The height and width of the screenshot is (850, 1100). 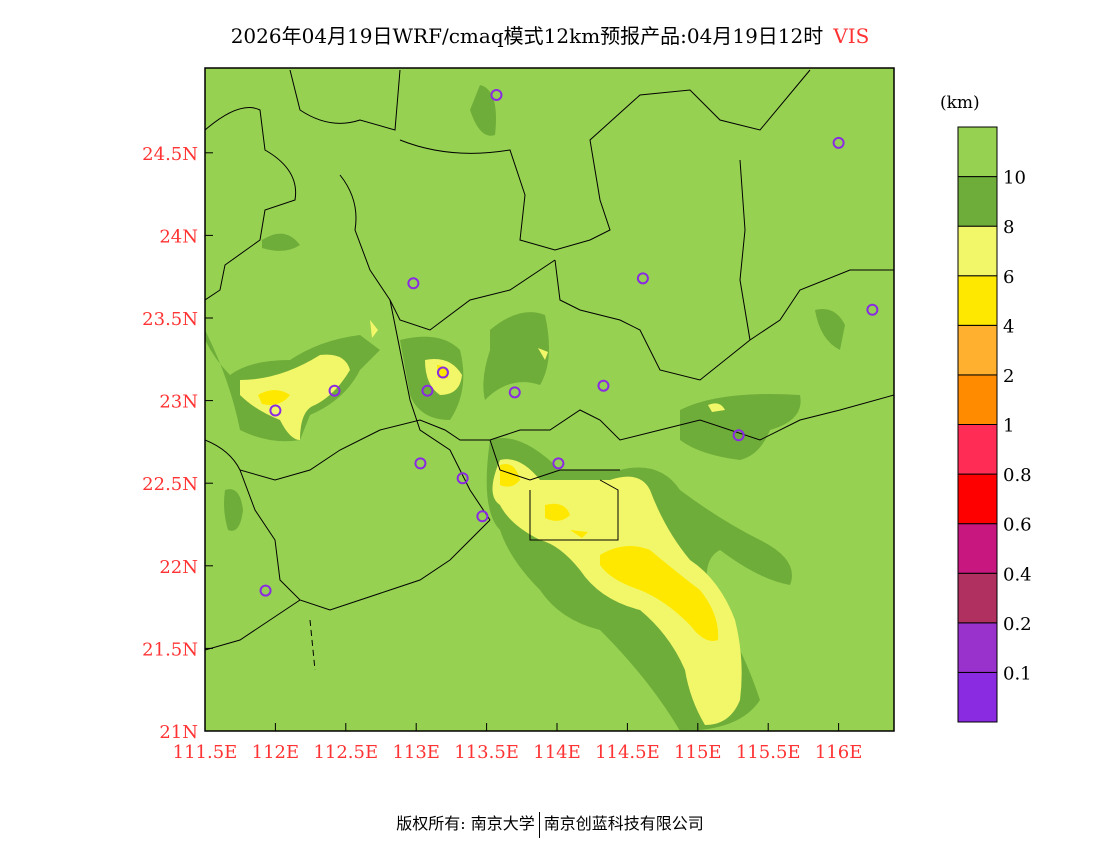 I want to click on colorbar-label: 0.4, so click(x=1017, y=574).